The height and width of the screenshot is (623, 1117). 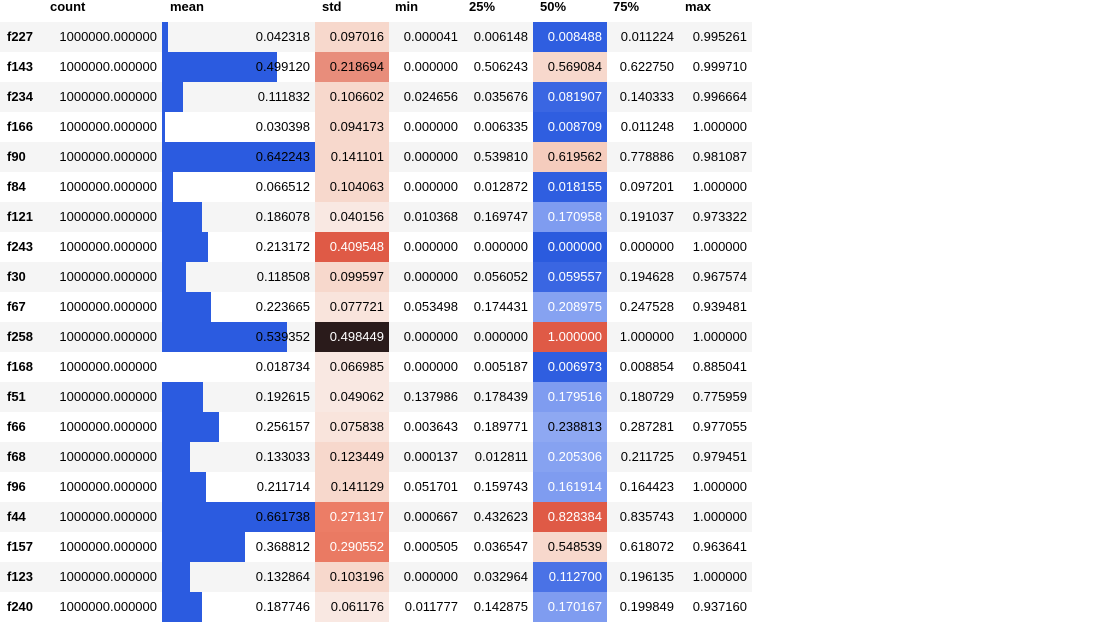 I want to click on p50-cell: 0.179516, so click(x=570, y=397).